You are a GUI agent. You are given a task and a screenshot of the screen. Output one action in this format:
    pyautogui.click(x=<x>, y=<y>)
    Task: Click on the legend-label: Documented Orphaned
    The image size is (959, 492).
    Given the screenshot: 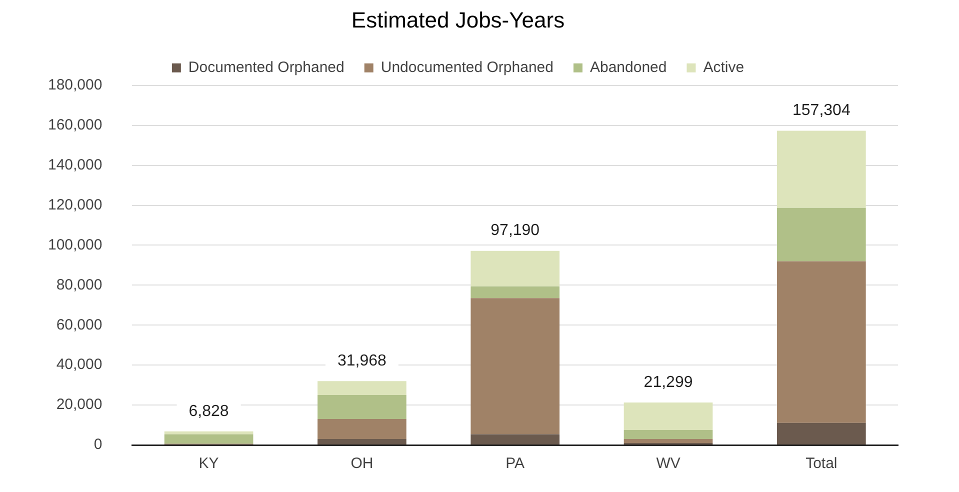 What is the action you would take?
    pyautogui.click(x=266, y=67)
    